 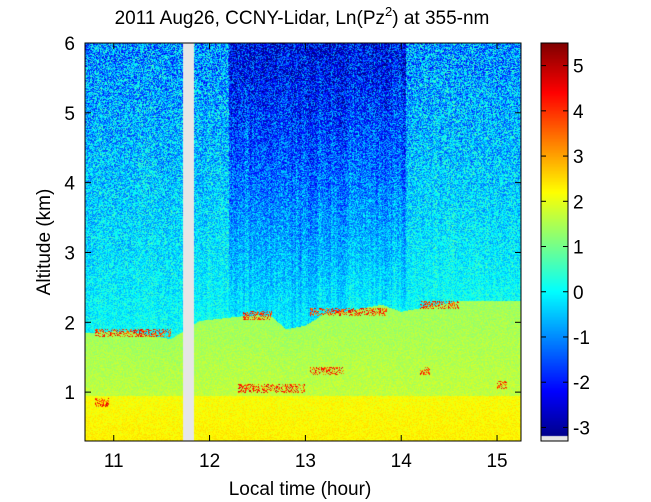 What do you see at coordinates (581, 383) in the screenshot?
I see `colorbar-tick-label: -2` at bounding box center [581, 383].